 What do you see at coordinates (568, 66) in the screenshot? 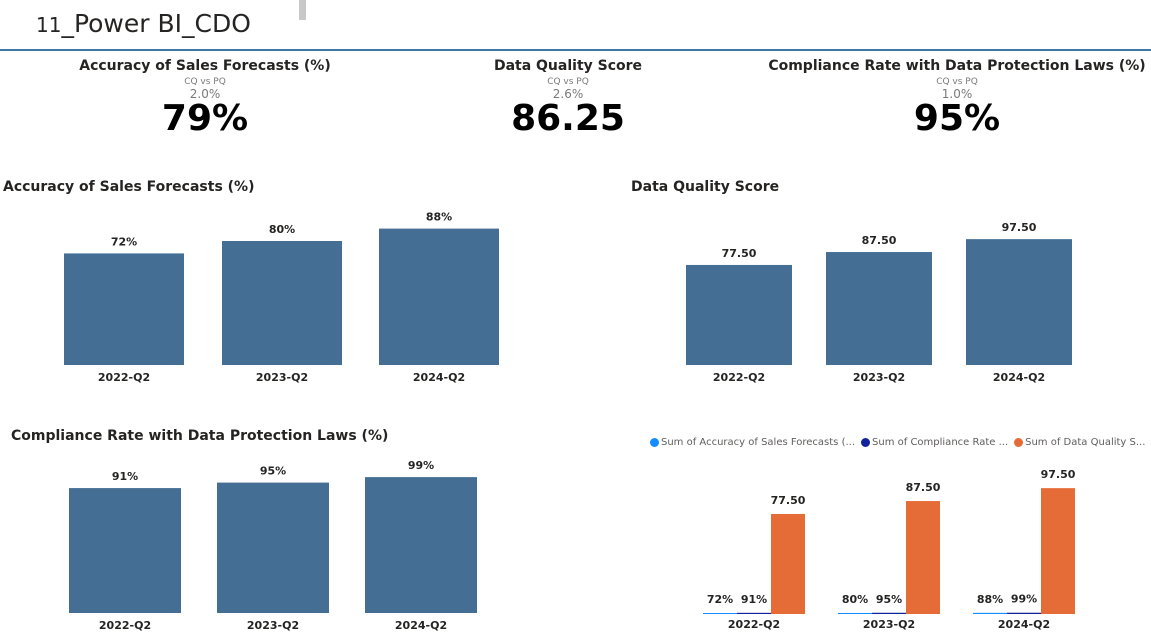
I see `kpi-label: Data Quality Score` at bounding box center [568, 66].